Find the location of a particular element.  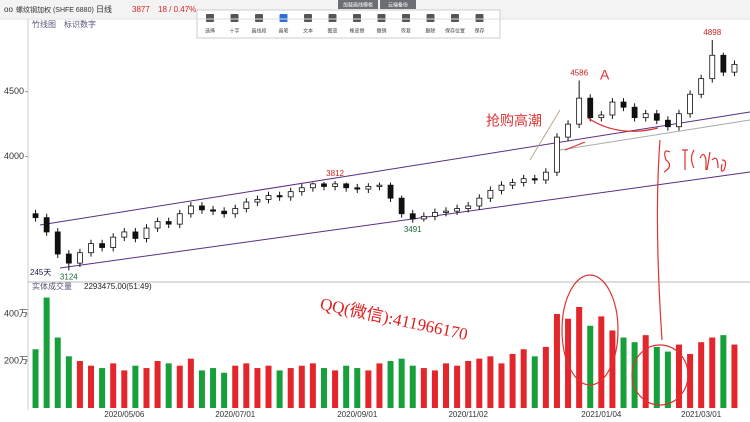

extreme-label: 4898 is located at coordinates (712, 32).